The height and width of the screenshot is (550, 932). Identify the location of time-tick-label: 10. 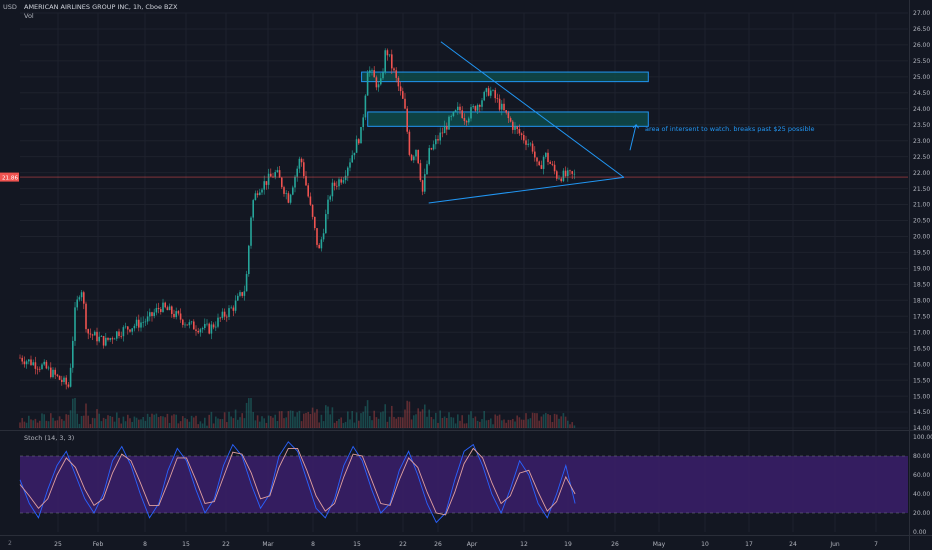
(705, 544).